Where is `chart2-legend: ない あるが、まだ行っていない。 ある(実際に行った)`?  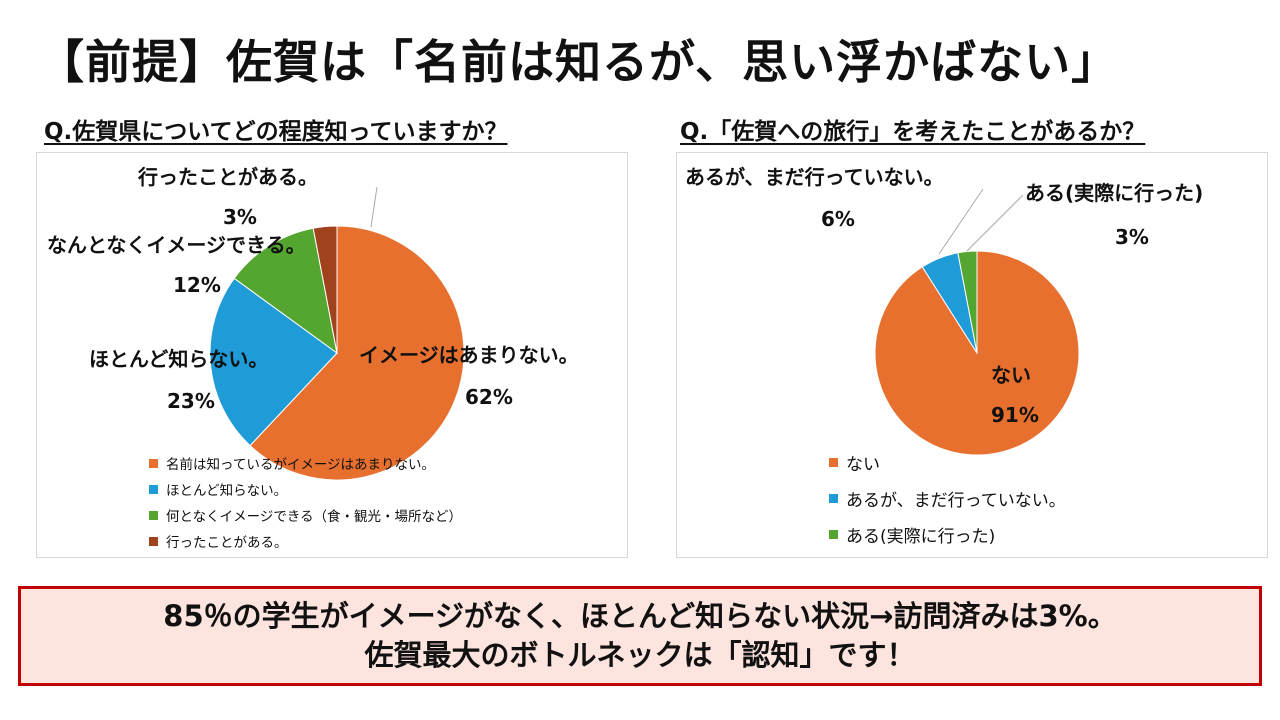
chart2-legend: ない あるが、まだ行っていない。 ある(実際に行った) is located at coordinates (947, 504).